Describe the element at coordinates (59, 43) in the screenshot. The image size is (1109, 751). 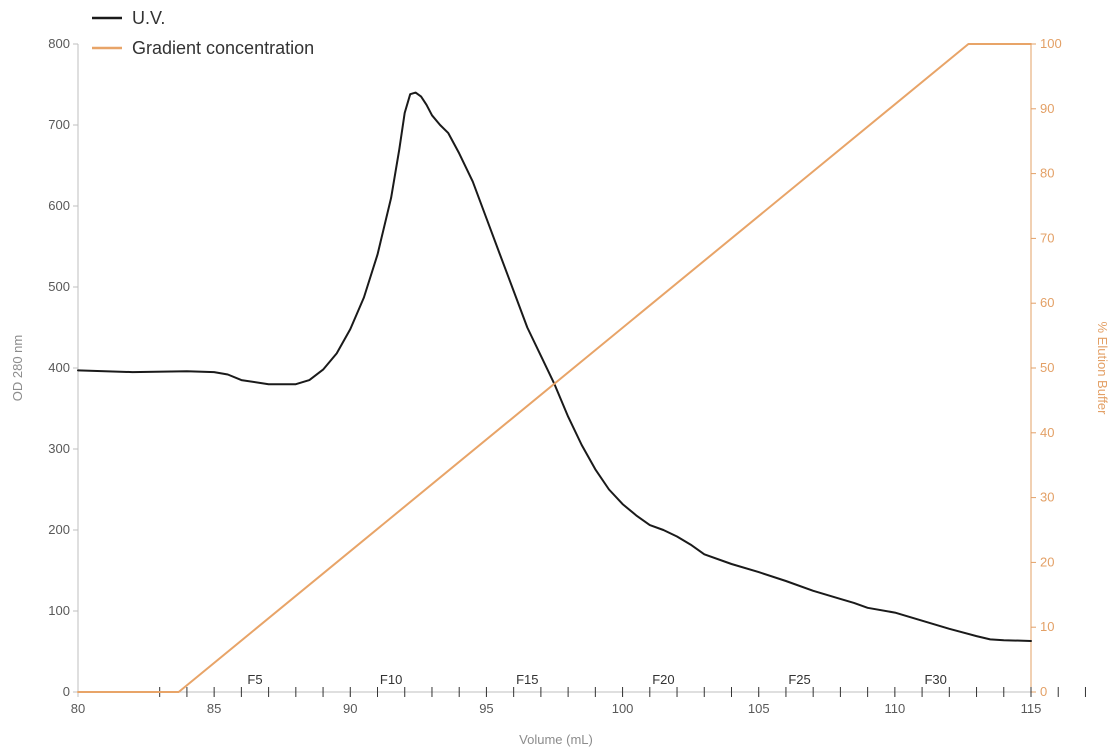
I see `y-tick-label-left: 800` at that location.